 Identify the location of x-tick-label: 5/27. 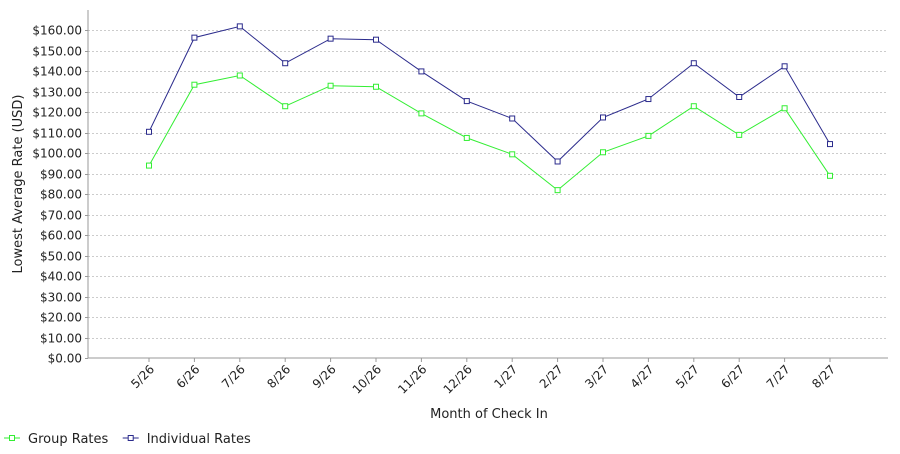
(687, 376).